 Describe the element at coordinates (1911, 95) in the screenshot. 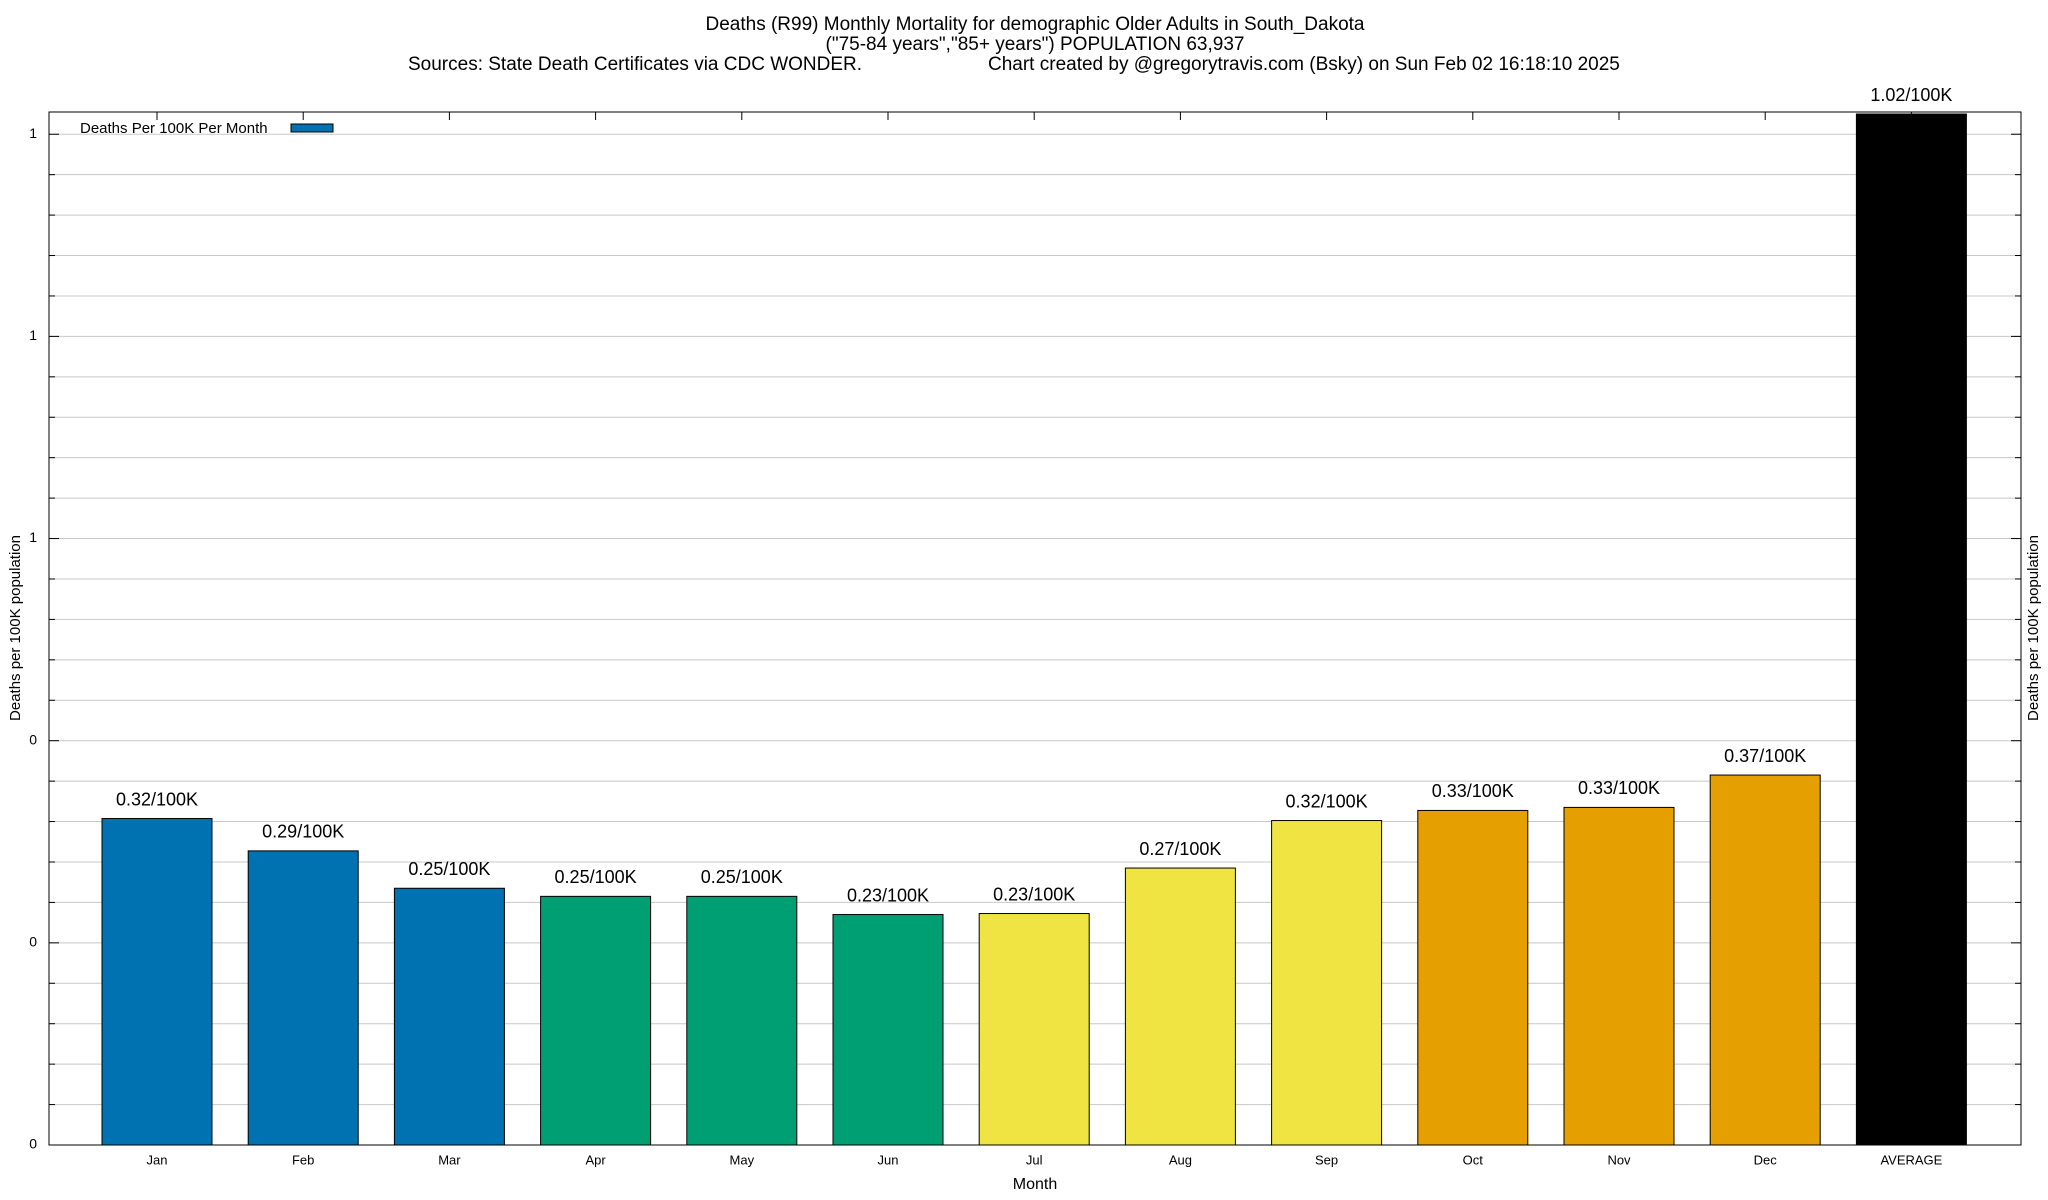

I see `value-label: 1.02/100K` at that location.